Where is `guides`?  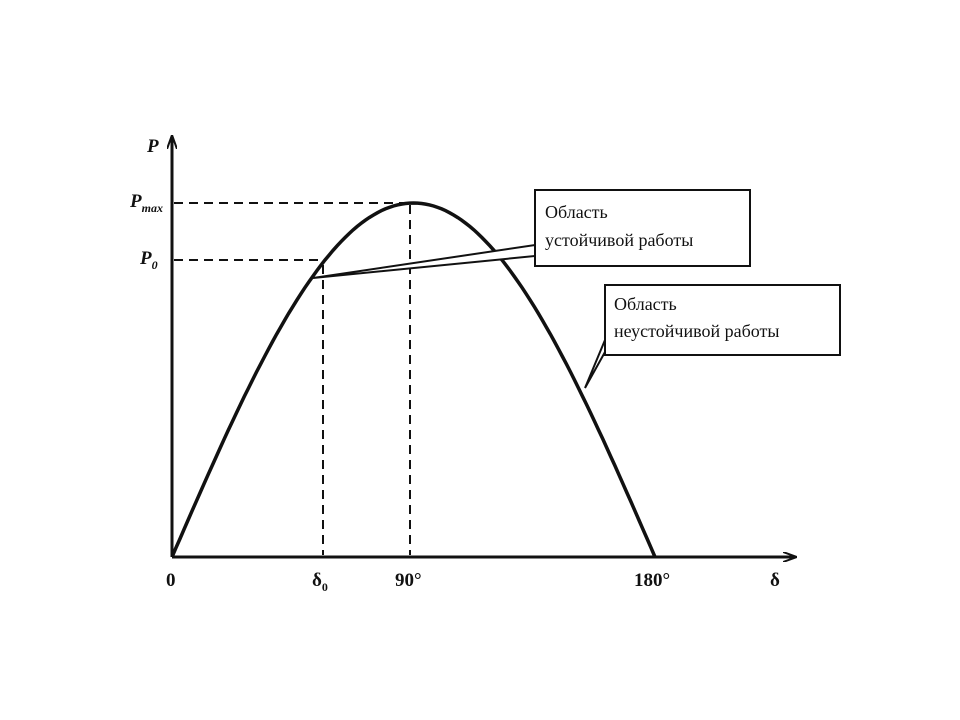
guides is located at coordinates (292, 378).